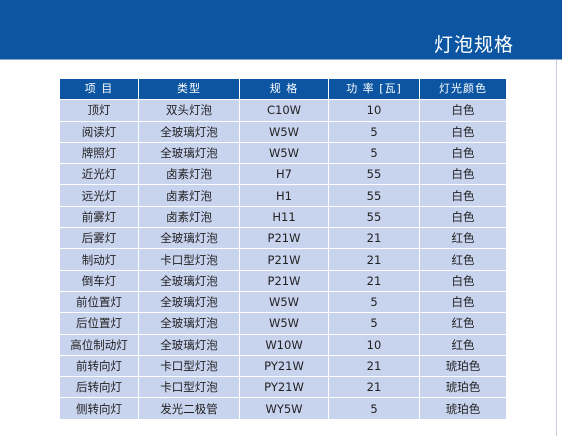  What do you see at coordinates (99, 153) in the screenshot?
I see `cell-item: 牌照灯` at bounding box center [99, 153].